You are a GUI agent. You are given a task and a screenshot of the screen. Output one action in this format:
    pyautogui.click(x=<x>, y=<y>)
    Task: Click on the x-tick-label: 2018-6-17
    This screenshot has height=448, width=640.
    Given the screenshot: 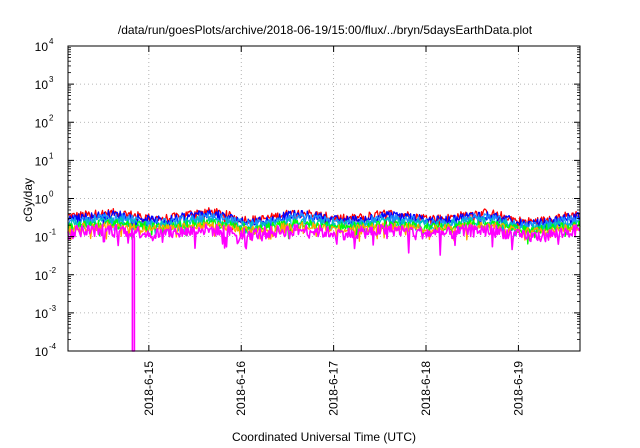 What is the action you would take?
    pyautogui.click(x=334, y=388)
    